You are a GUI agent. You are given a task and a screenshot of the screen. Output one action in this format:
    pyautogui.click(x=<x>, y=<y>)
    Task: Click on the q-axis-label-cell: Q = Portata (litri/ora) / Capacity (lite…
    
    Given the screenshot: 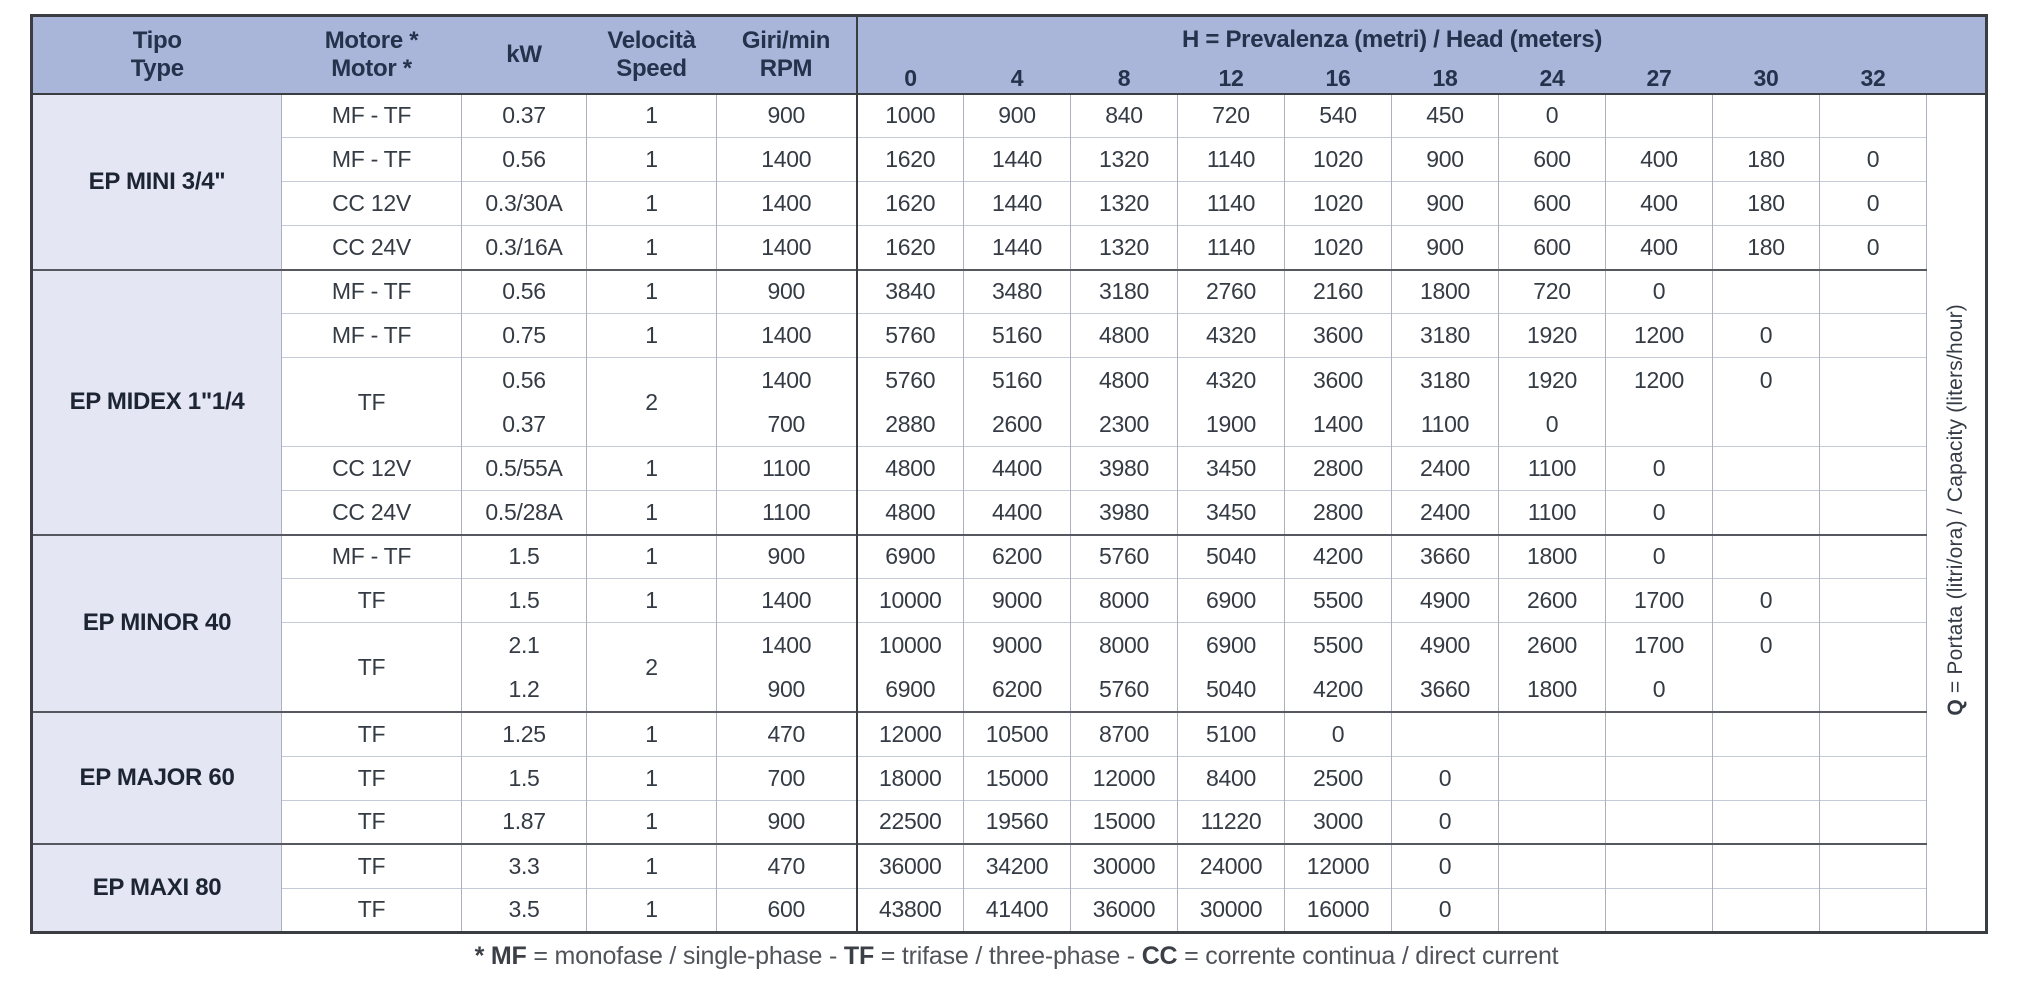 What is the action you would take?
    pyautogui.click(x=1956, y=512)
    